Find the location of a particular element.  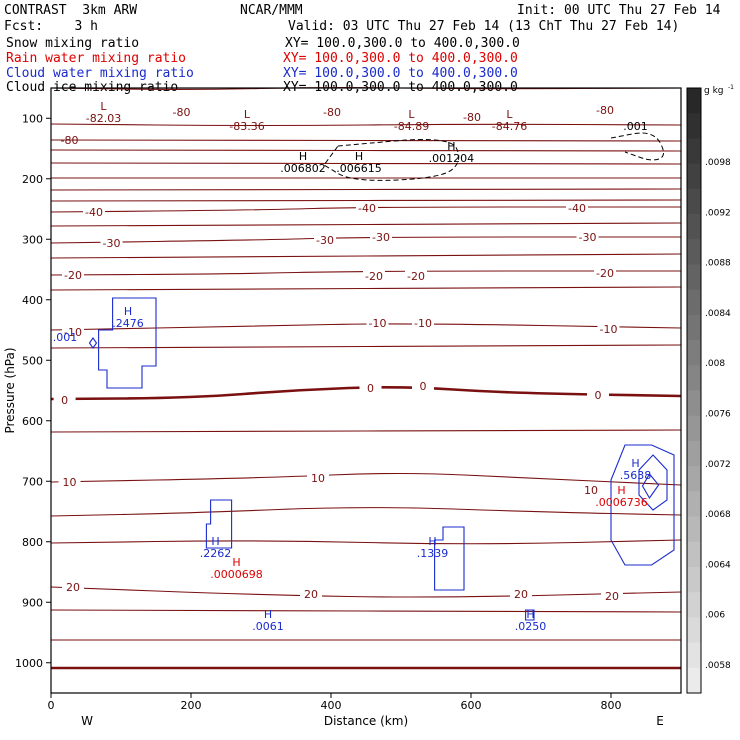

colorbar-tick-label: .008 is located at coordinates (715, 364).